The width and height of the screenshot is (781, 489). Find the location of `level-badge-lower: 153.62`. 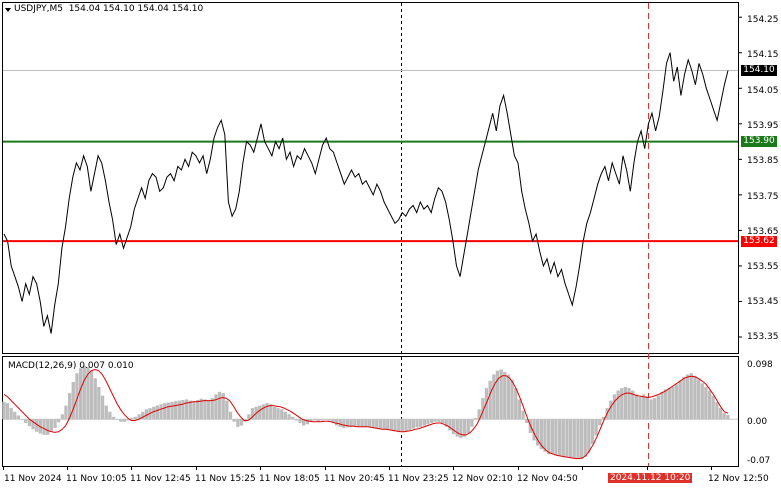

level-badge-lower: 153.62 is located at coordinates (759, 241).